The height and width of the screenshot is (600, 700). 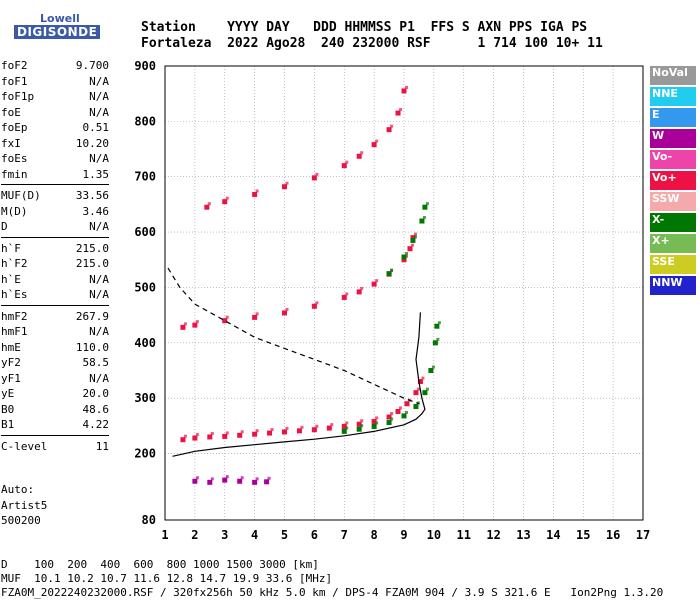 I want to click on param-row: B1 4.22, so click(x=55, y=425).